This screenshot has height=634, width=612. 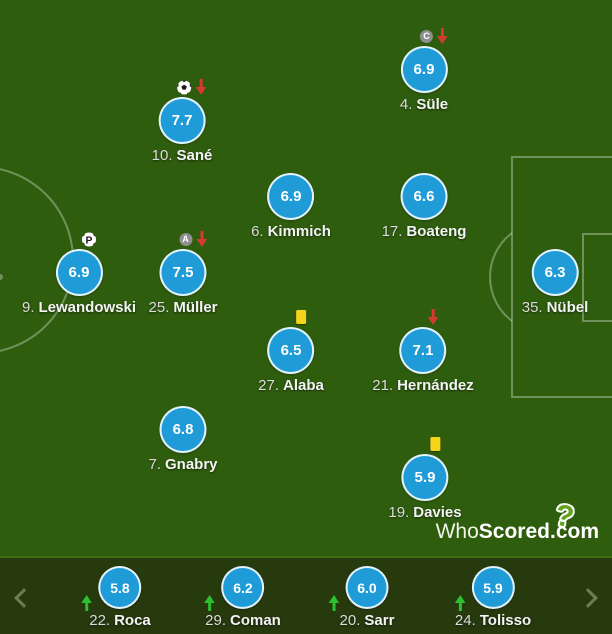 What do you see at coordinates (191, 464) in the screenshot?
I see `player-name: Gnabry` at bounding box center [191, 464].